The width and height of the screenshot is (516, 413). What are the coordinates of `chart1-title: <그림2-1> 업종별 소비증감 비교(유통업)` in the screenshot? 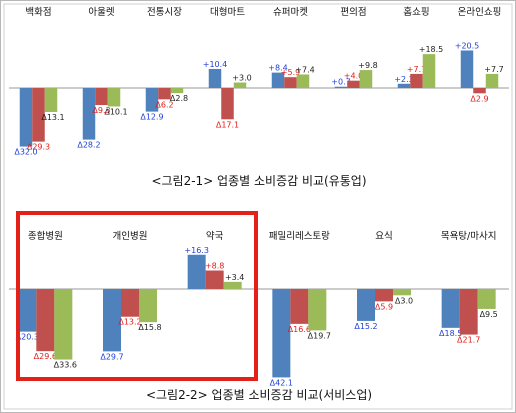 It's located at (258, 181).